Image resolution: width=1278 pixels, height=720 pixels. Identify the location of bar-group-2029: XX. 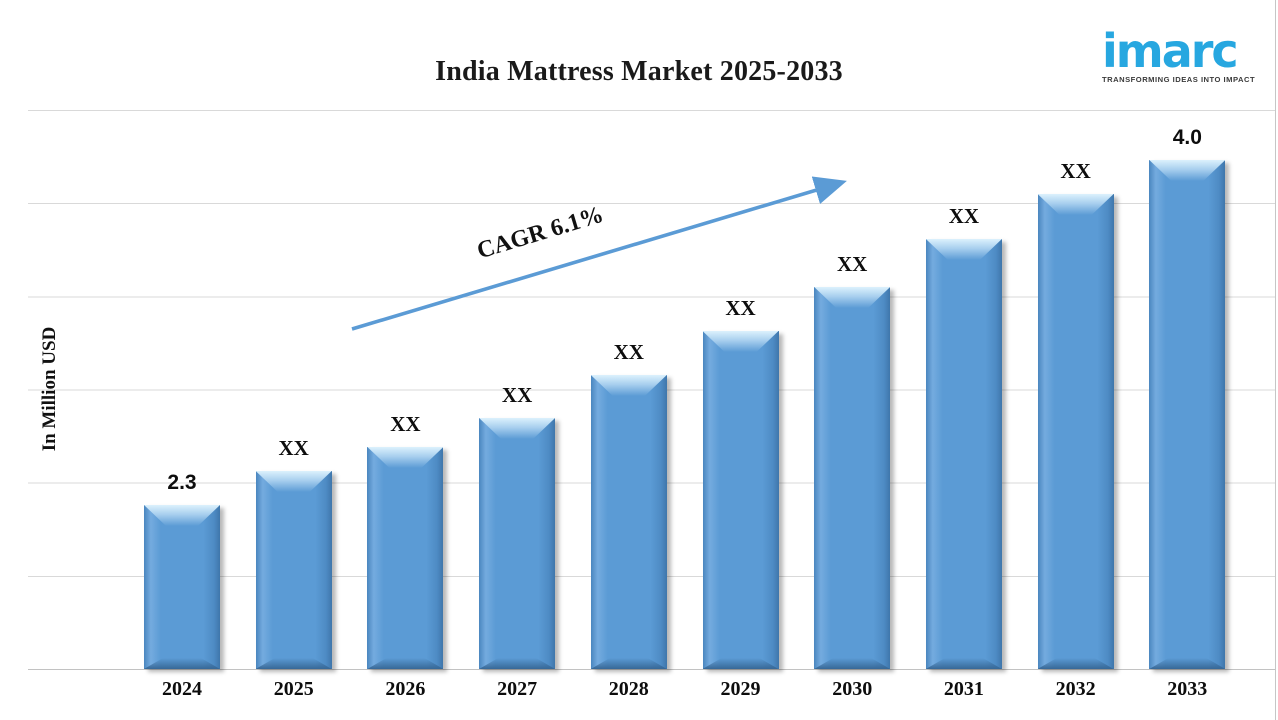
(740, 389).